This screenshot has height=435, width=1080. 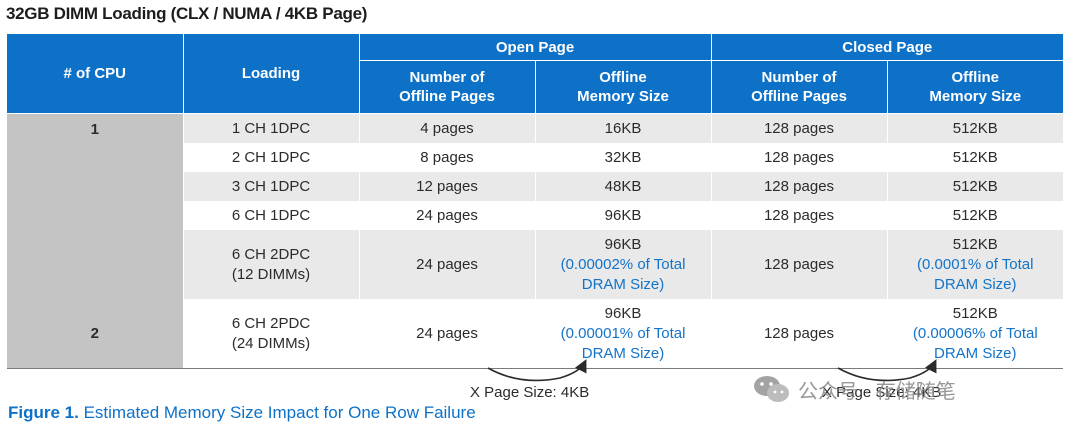 I want to click on header-closed-num-offline: Number of Offline Pages, so click(x=799, y=87).